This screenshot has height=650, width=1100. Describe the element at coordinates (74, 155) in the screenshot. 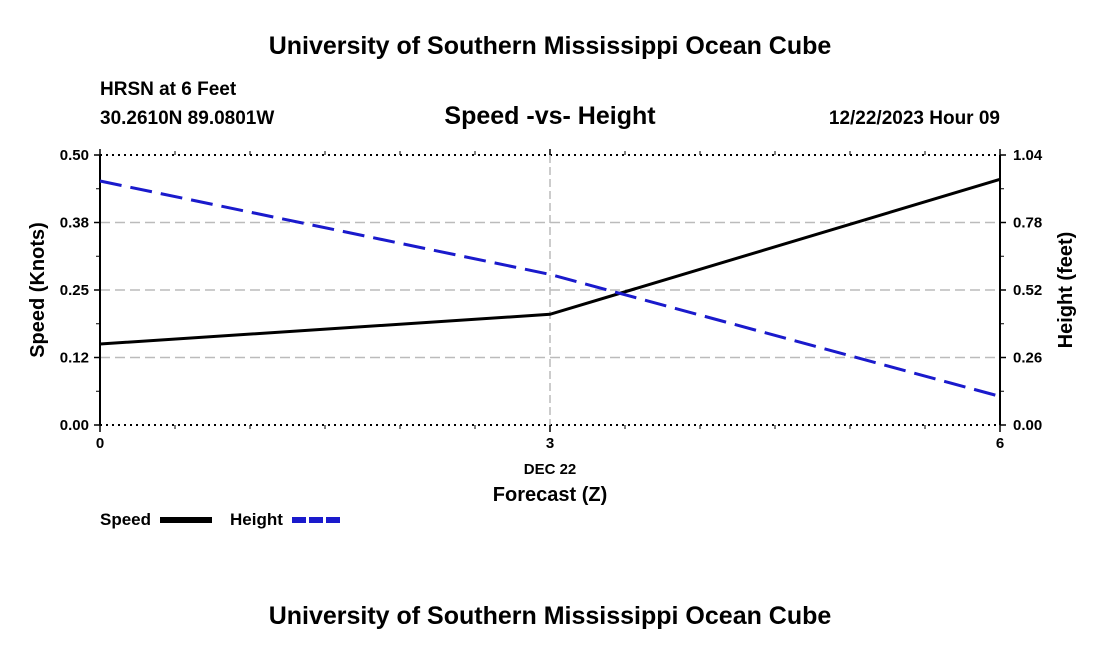

I see `y-tick-label-left: 0.50` at that location.